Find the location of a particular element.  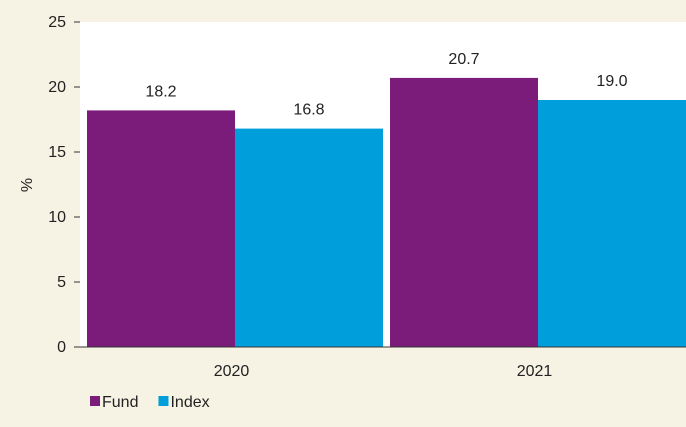

legend-item-fund: Fund is located at coordinates (114, 402).